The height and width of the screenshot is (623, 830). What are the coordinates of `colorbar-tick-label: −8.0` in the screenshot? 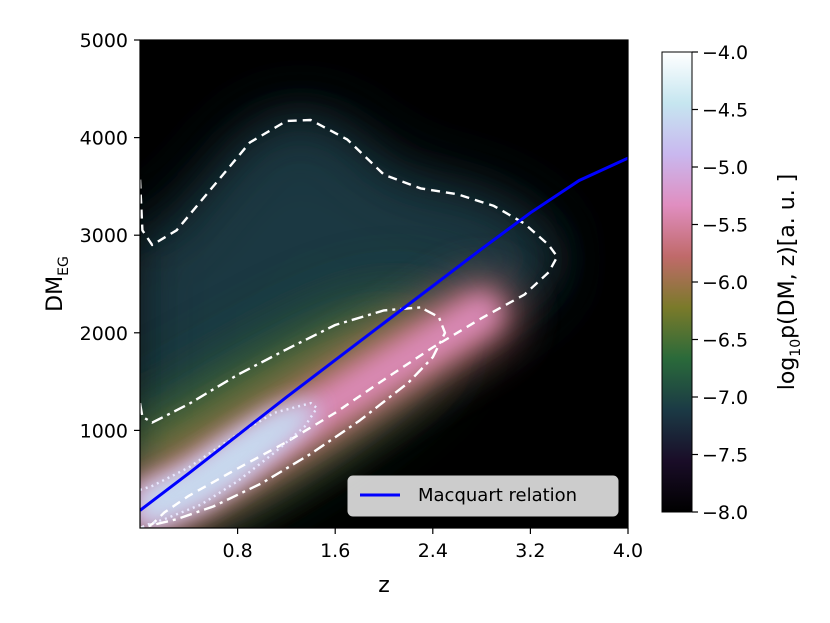 It's located at (725, 513).